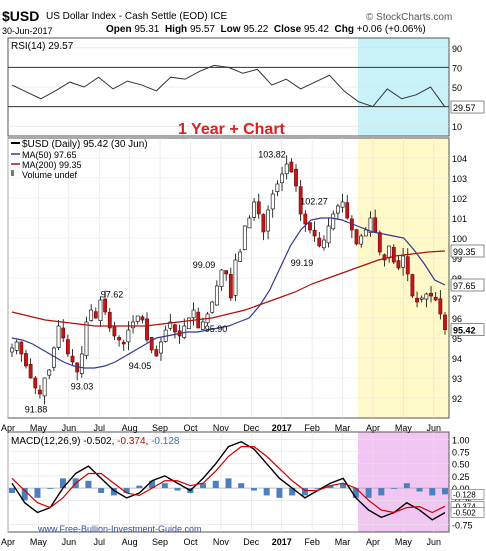 This screenshot has height=551, width=486. Describe the element at coordinates (160, 542) in the screenshot. I see `macd-x-tick-label: Sep` at that location.